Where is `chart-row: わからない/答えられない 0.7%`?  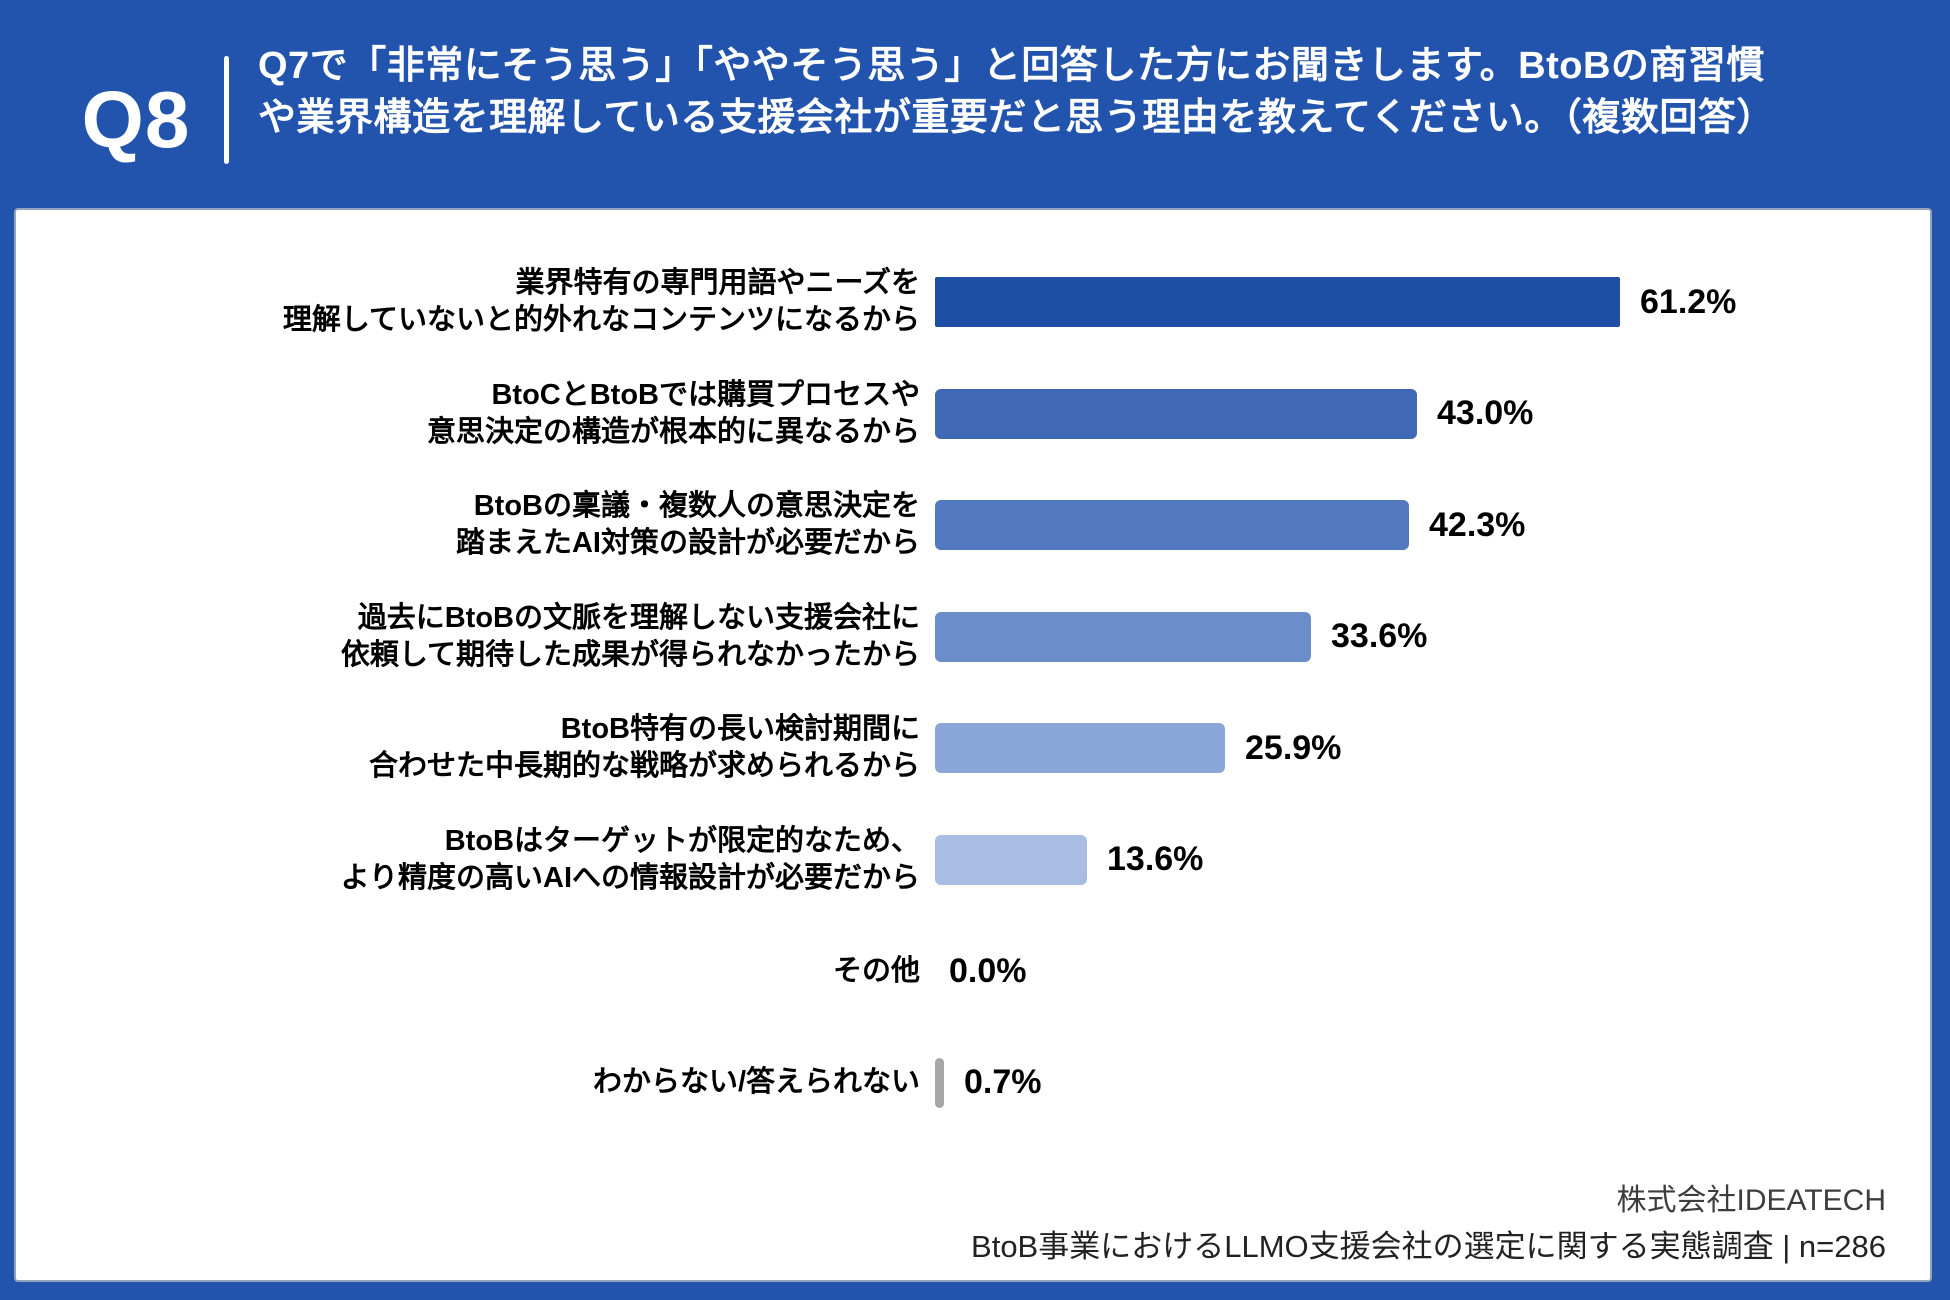
chart-row: わからない/答えられない 0.7% is located at coordinates (973, 1083).